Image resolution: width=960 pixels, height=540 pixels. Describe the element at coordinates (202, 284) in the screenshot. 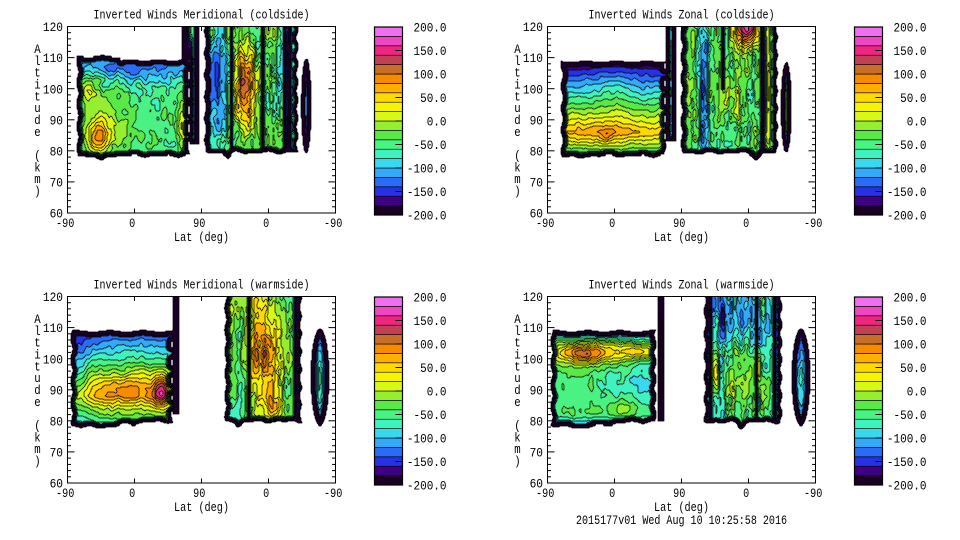

I see `svg-text:Inverted Winds Meridional (war: Inverted Winds Meridional (warmside)` at that location.